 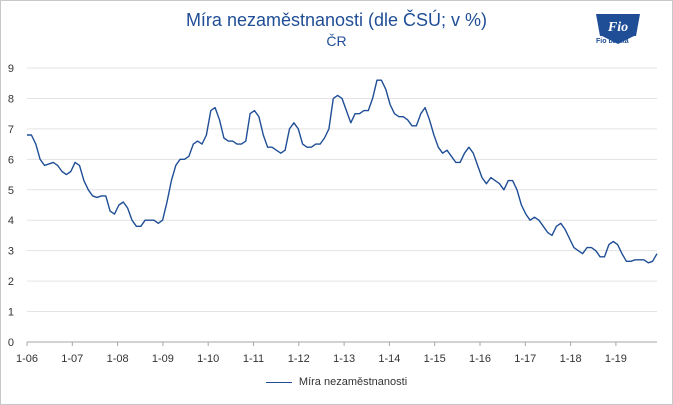 What do you see at coordinates (11, 343) in the screenshot?
I see `y-tick-label: 0` at bounding box center [11, 343].